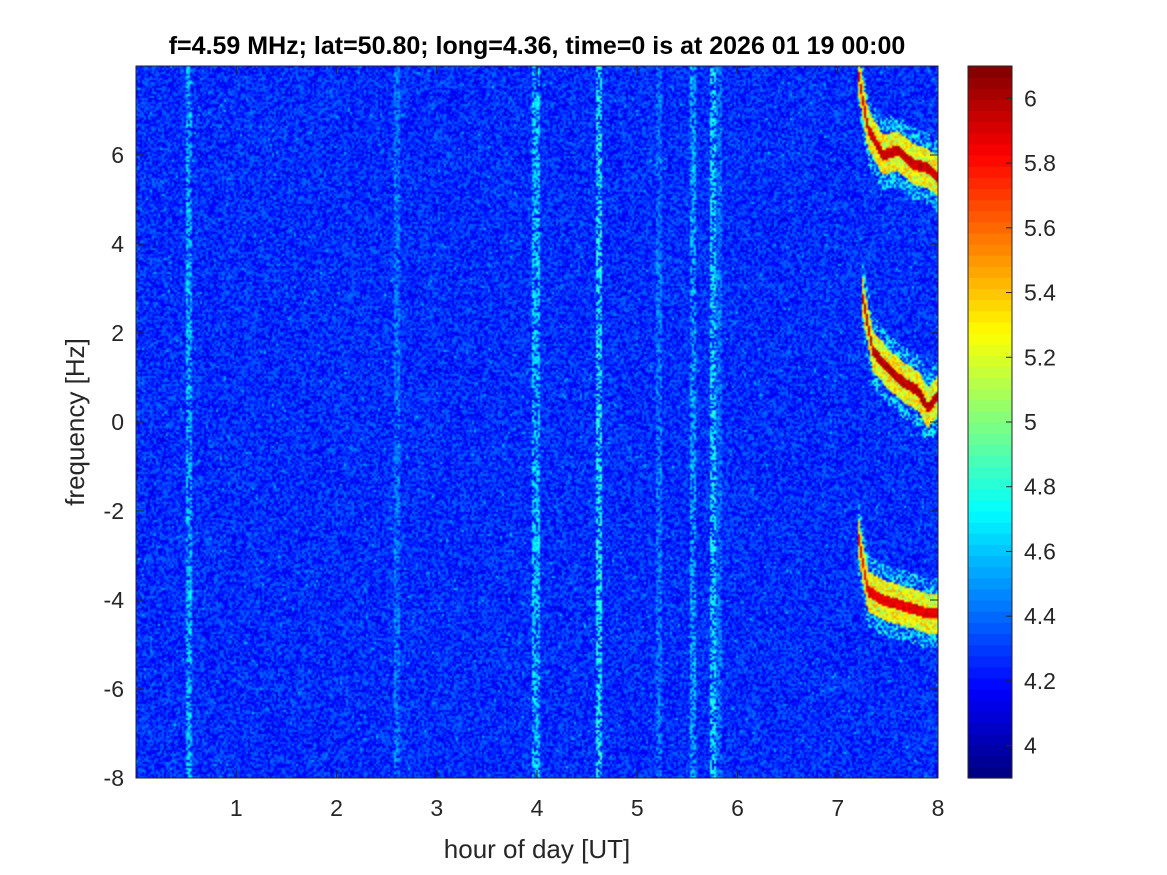 The width and height of the screenshot is (1167, 875). Describe the element at coordinates (117, 155) in the screenshot. I see `y-tick-label: 6` at that location.